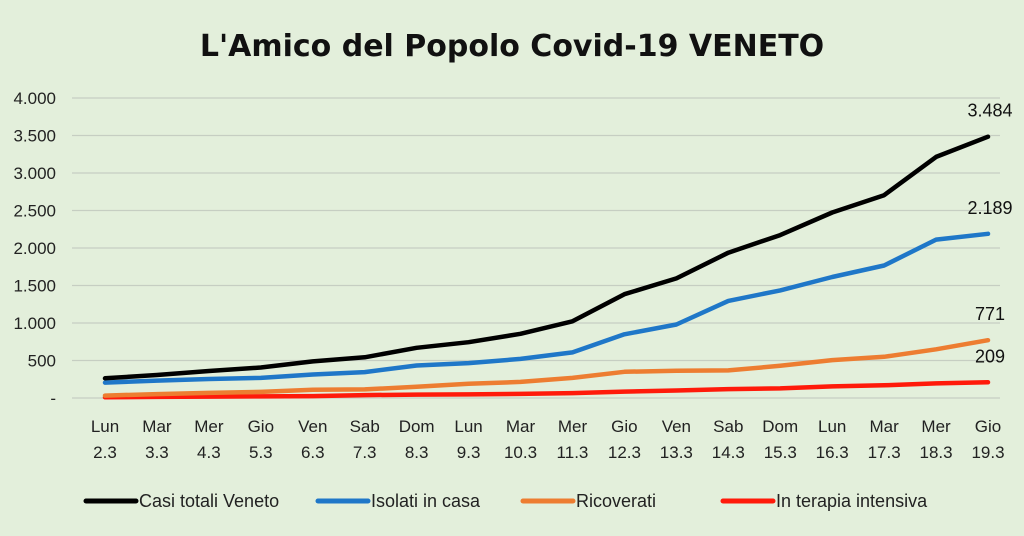  Describe the element at coordinates (426, 501) in the screenshot. I see `legend-label: Isolati in casa` at that location.